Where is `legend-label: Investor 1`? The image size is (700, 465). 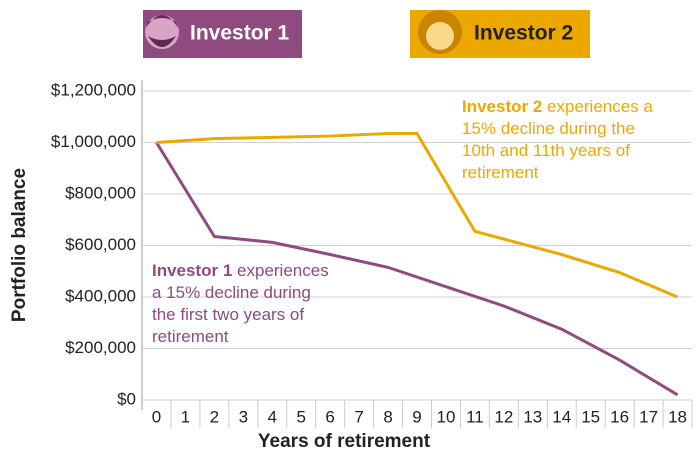
legend-label: Investor 1 is located at coordinates (240, 33).